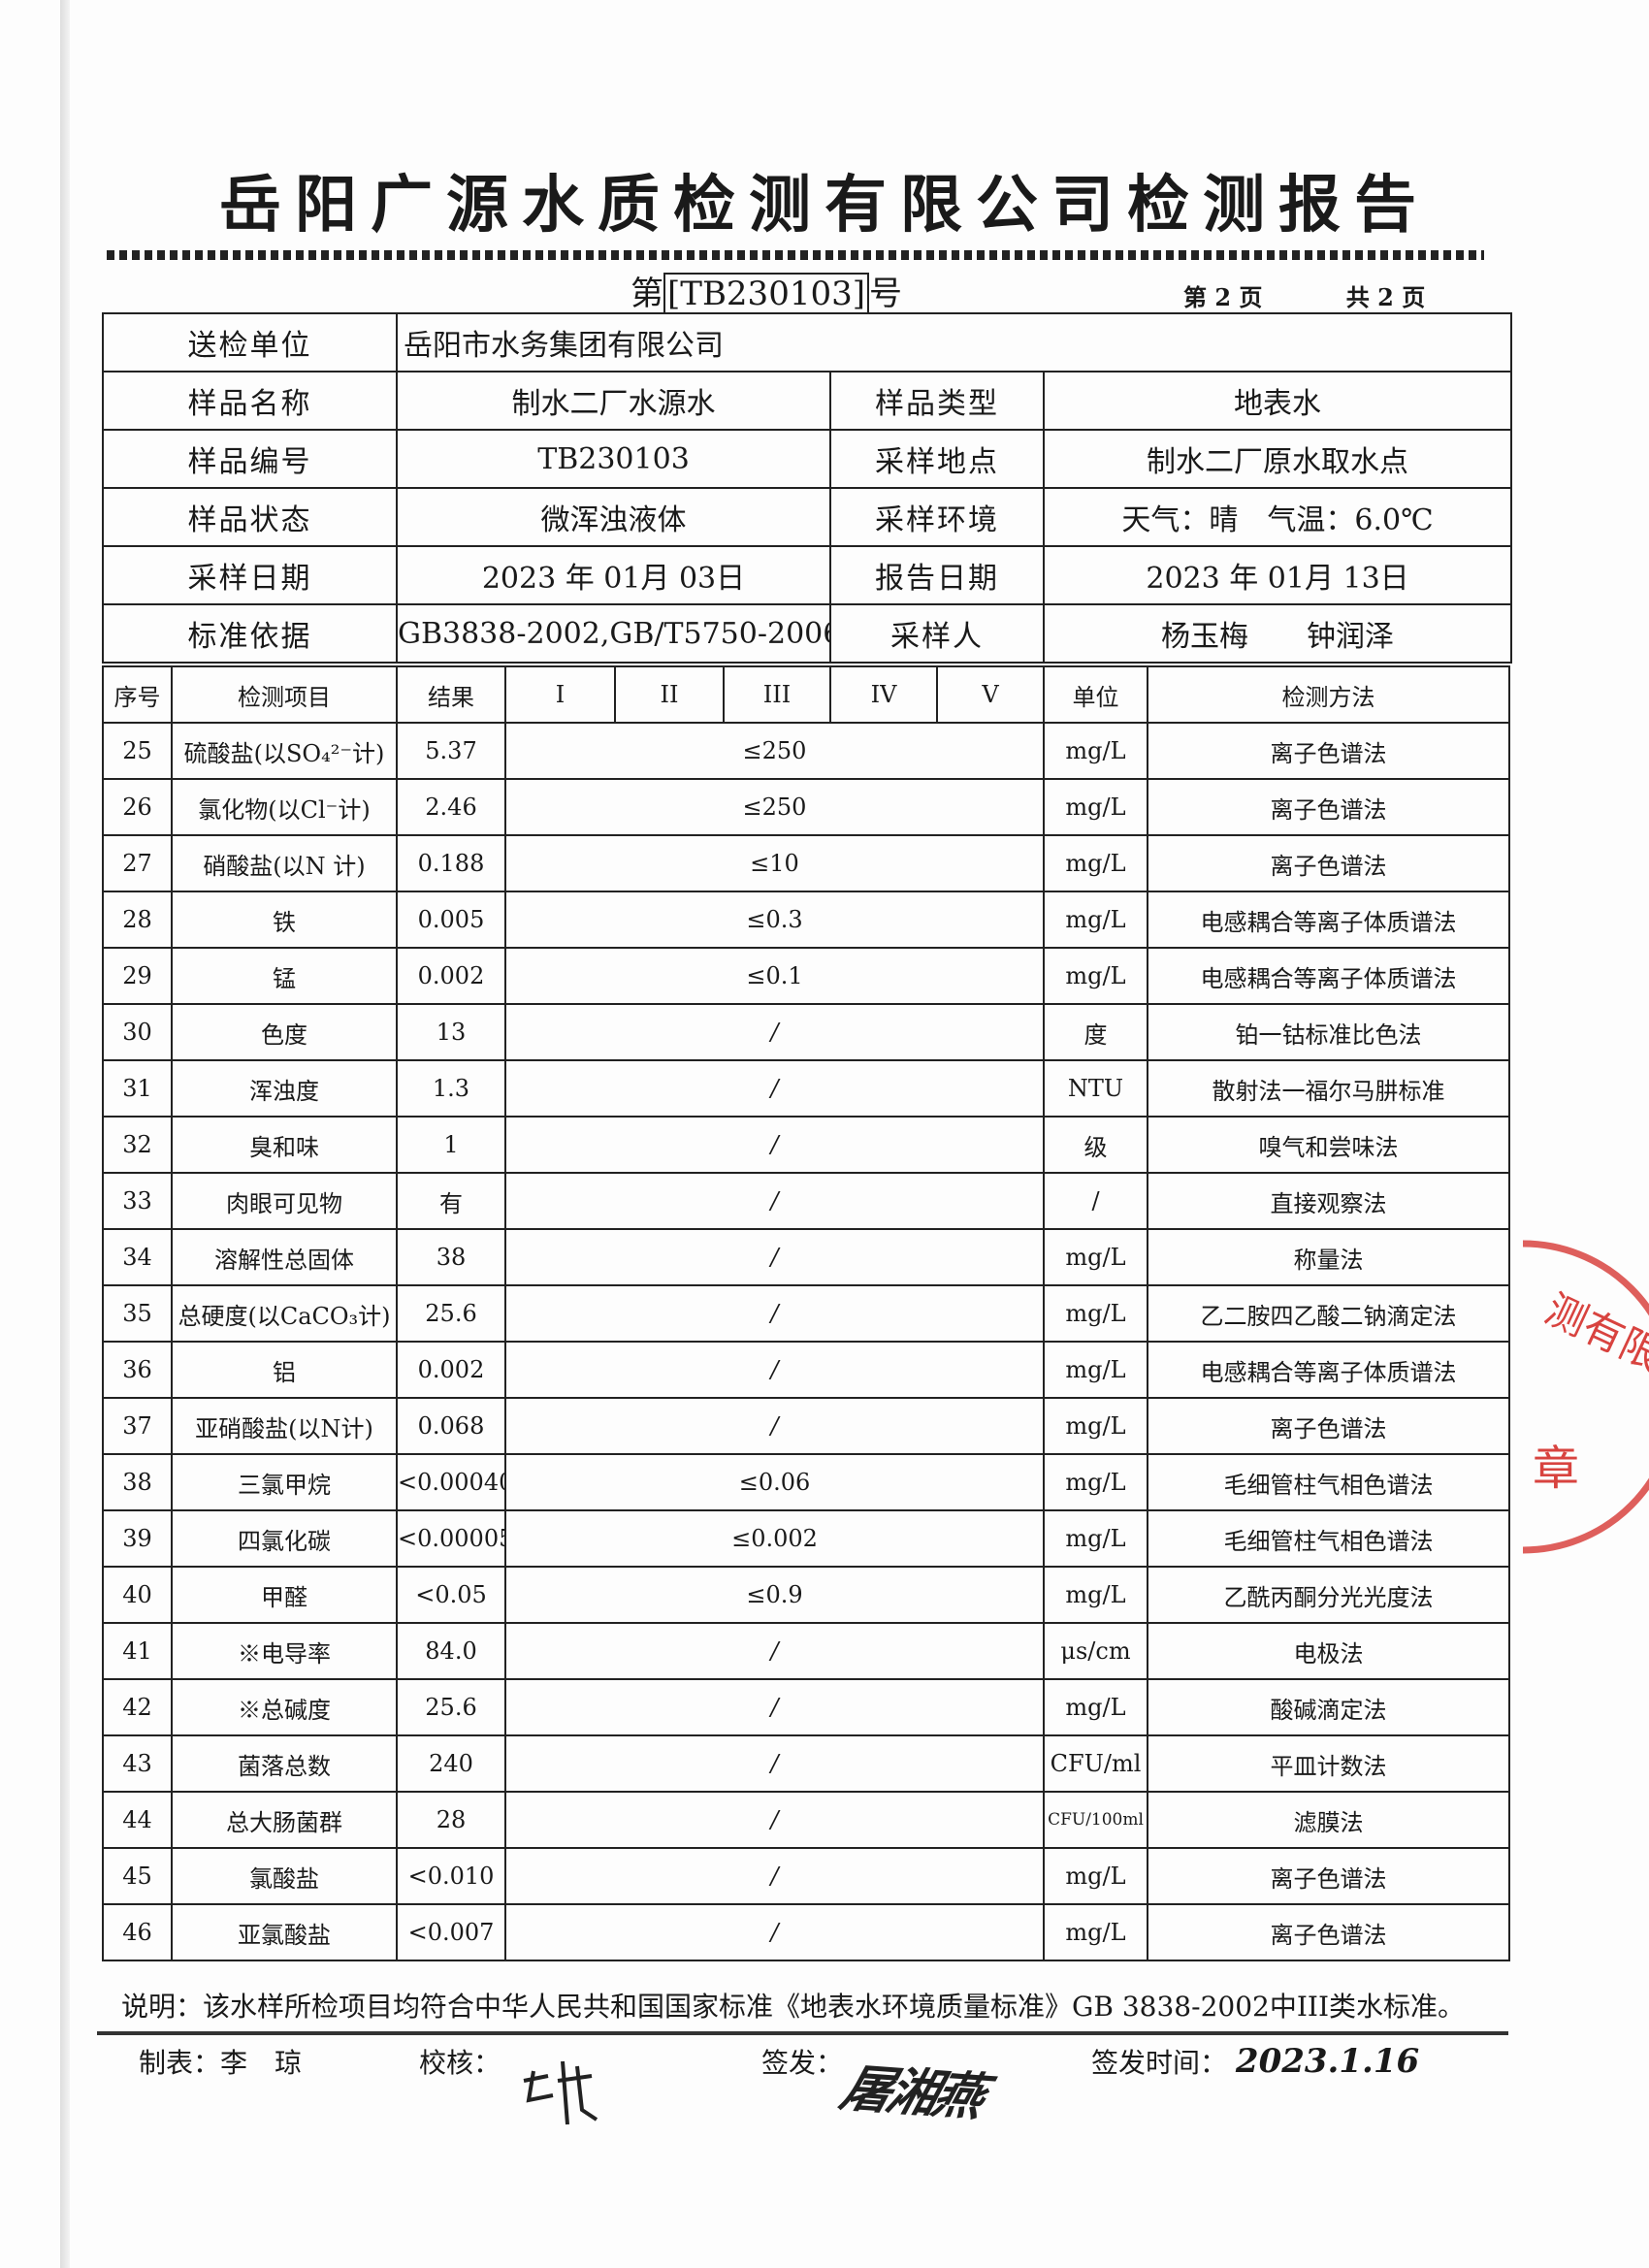  What do you see at coordinates (451, 1538) in the screenshot?
I see `result: <0.00005` at bounding box center [451, 1538].